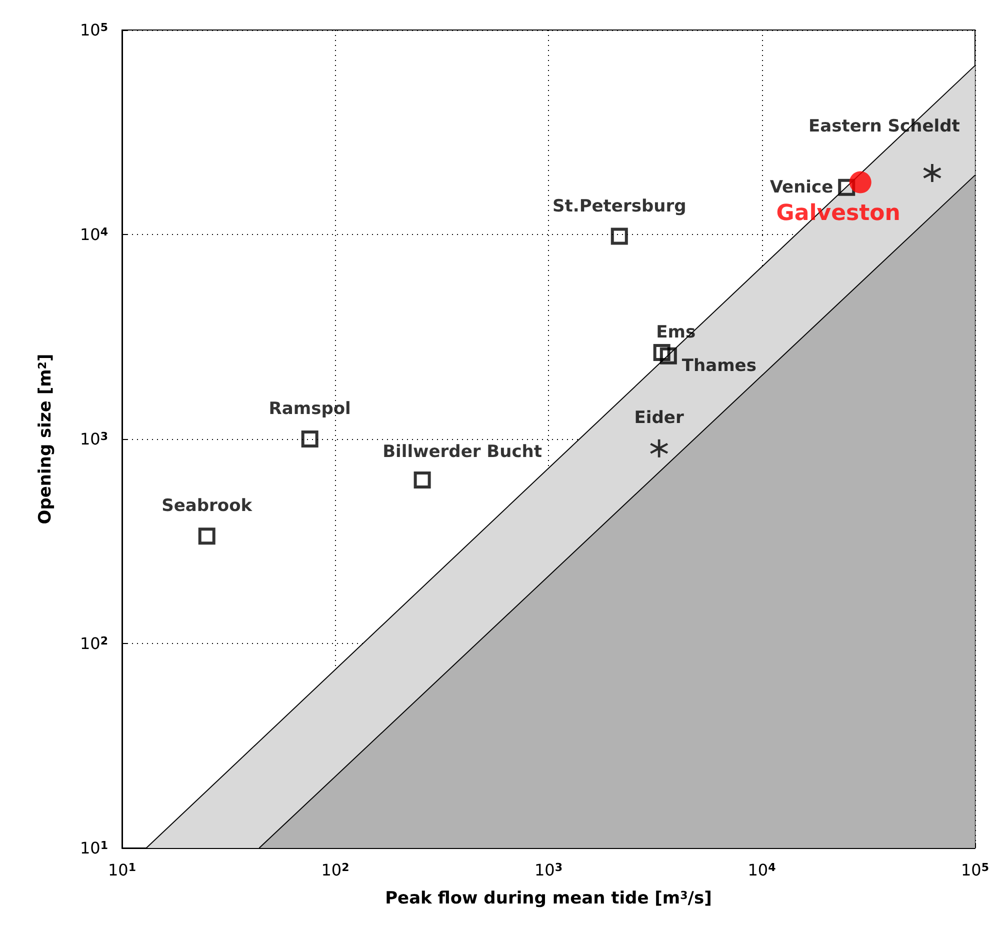 The width and height of the screenshot is (995, 936). Describe the element at coordinates (462, 452) in the screenshot. I see `text: Billwerder Bucht` at that location.